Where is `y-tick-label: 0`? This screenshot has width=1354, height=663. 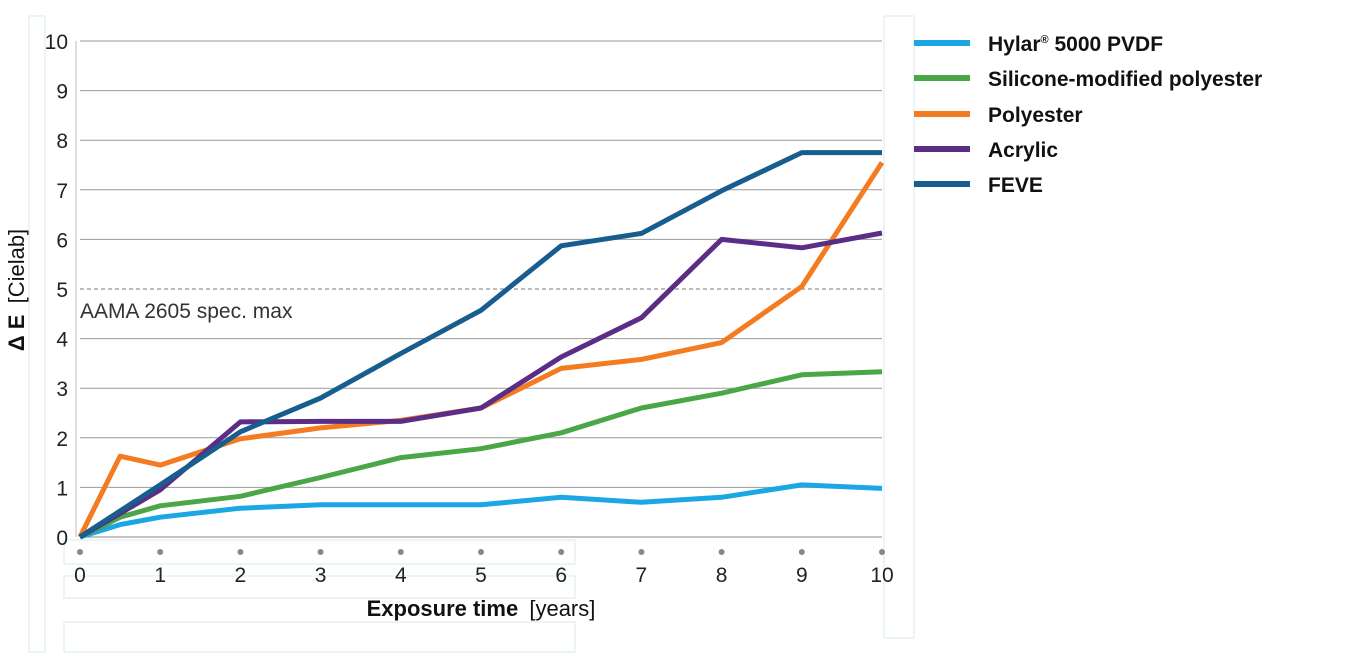 y-tick-label: 0 is located at coordinates (62, 538).